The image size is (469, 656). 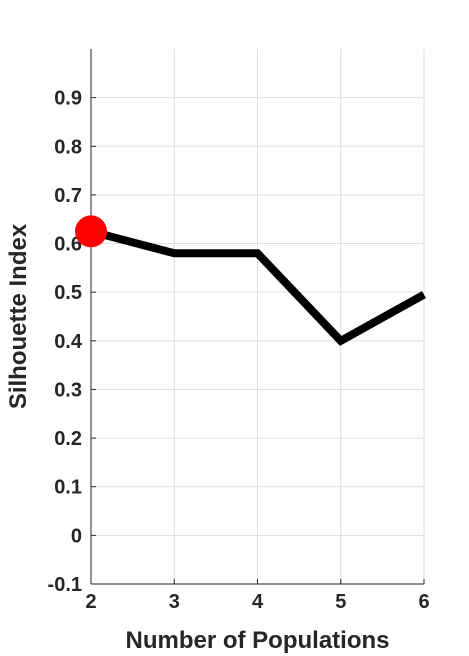 I want to click on series, so click(x=250, y=280).